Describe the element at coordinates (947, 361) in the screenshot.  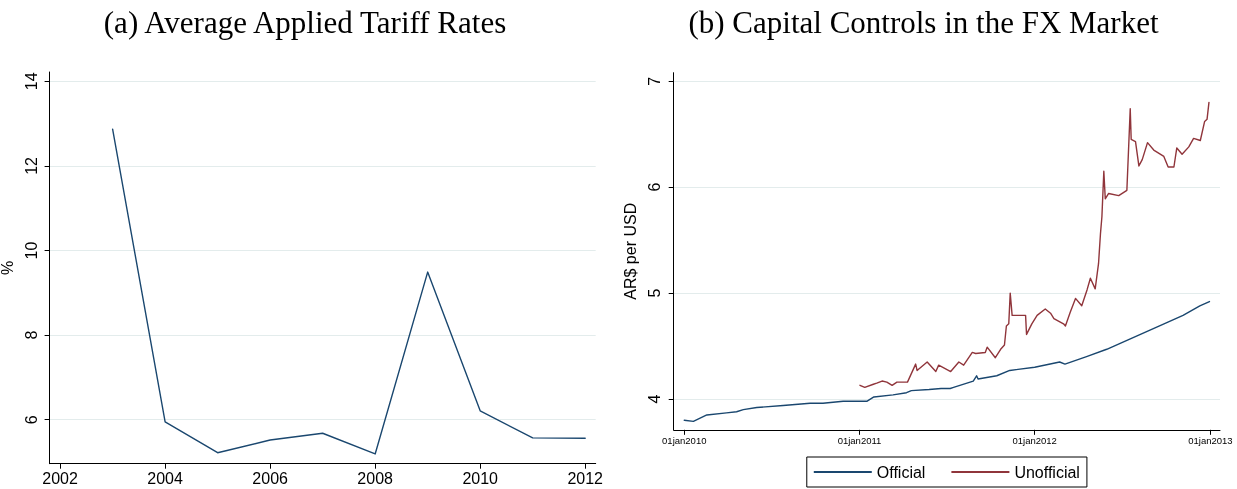
I see `line-series` at that location.